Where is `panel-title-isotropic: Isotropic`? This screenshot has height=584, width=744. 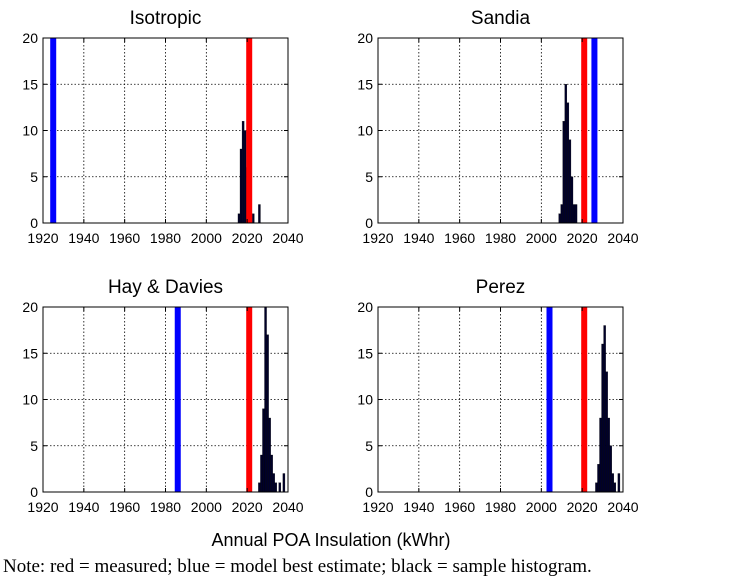 panel-title-isotropic: Isotropic is located at coordinates (166, 18).